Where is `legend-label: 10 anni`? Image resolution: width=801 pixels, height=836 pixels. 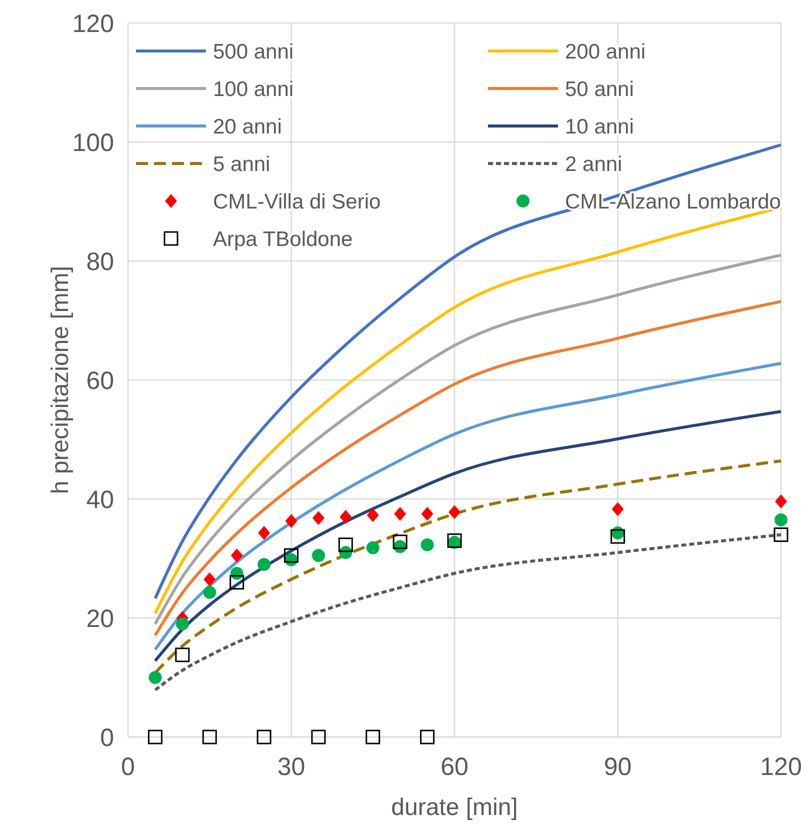 legend-label: 10 anni is located at coordinates (599, 126).